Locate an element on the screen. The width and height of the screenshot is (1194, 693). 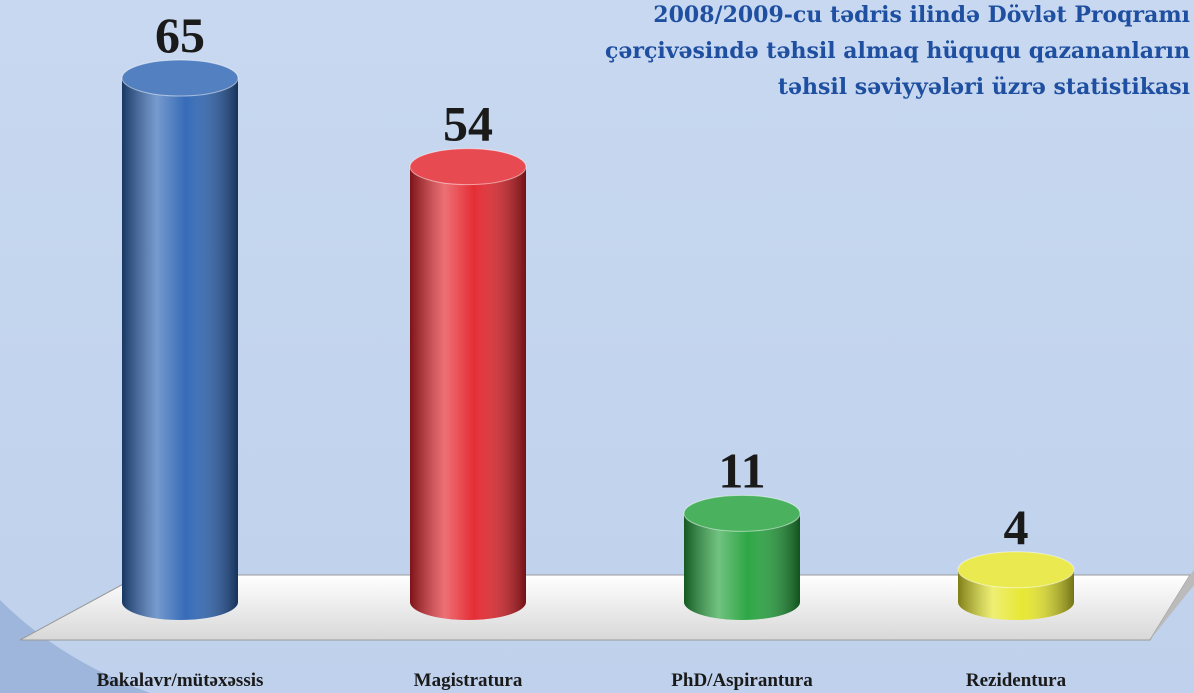
x-tick-label: Bakalavr/mütəxəssis is located at coordinates (180, 680).